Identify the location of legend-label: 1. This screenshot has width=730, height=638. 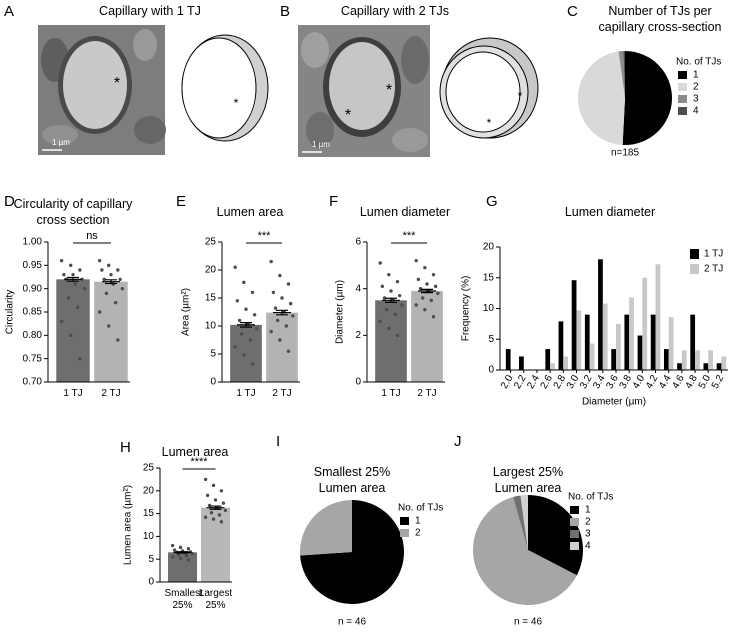
(696, 75).